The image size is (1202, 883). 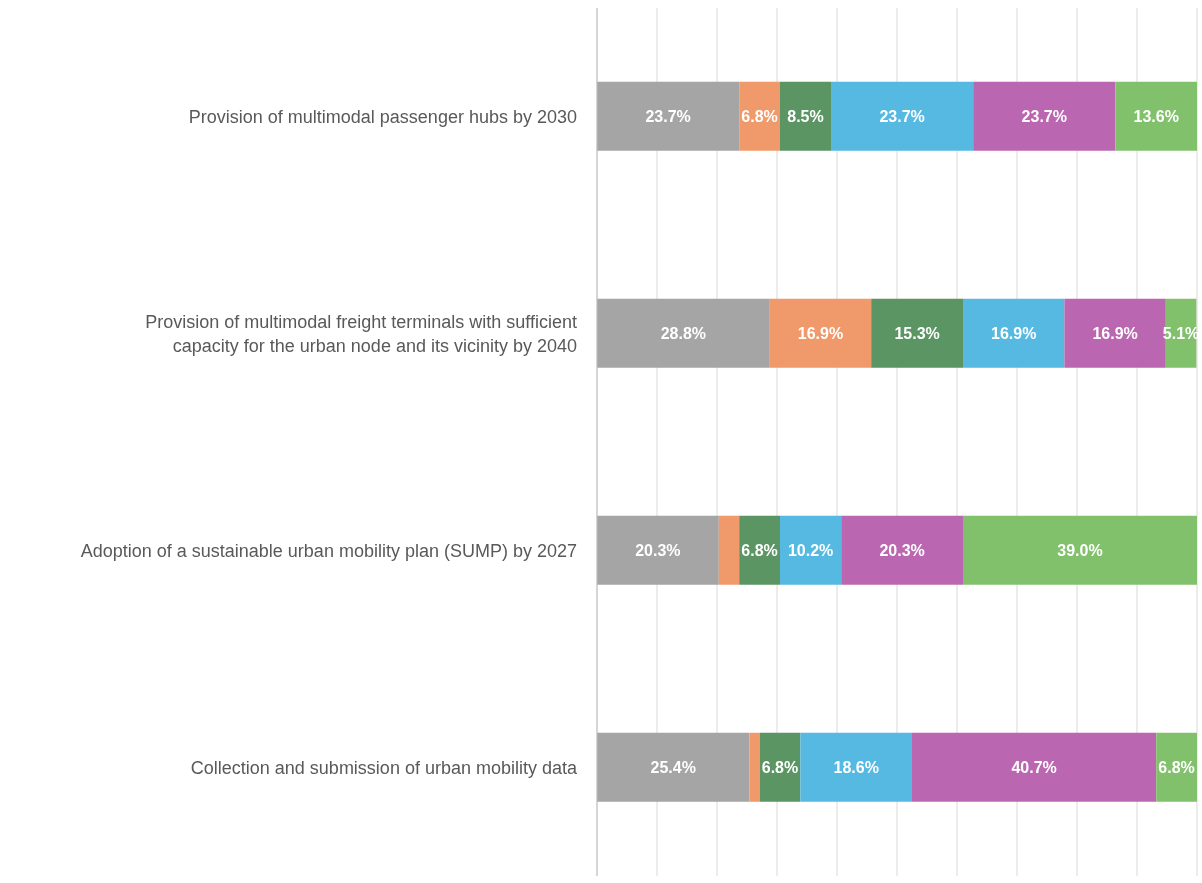 What do you see at coordinates (361, 333) in the screenshot?
I see `y-tick-label: Provision of multimodal freight terminals with sufficient capacity for the urban node and its vicinity by 2040` at bounding box center [361, 333].